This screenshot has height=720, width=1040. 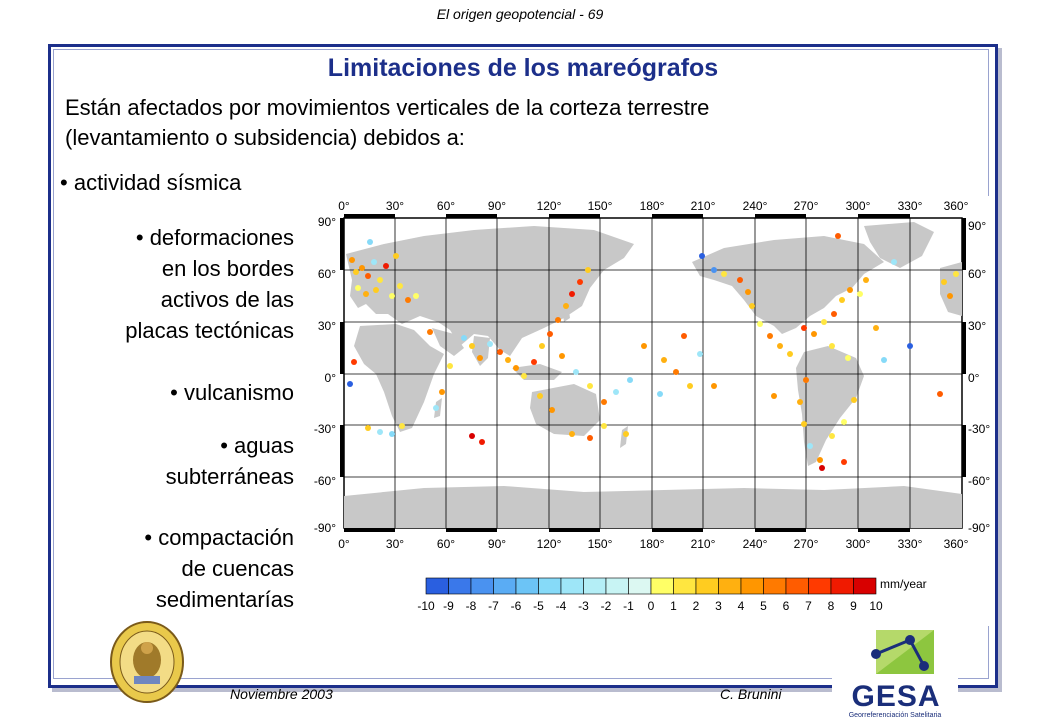 What do you see at coordinates (806, 544) in the screenshot?
I see `lon-label-bottom-9: 270°` at bounding box center [806, 544].